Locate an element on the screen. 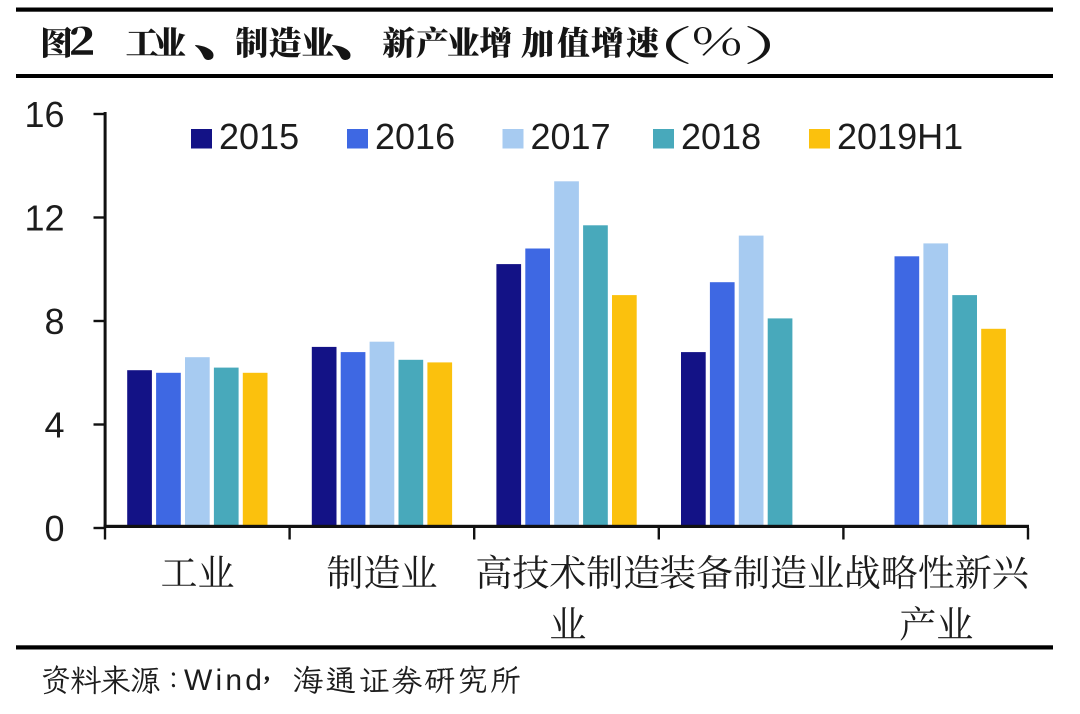 Image resolution: width=1080 pixels, height=714 pixels. svg-text: 12 is located at coordinates (44, 218).